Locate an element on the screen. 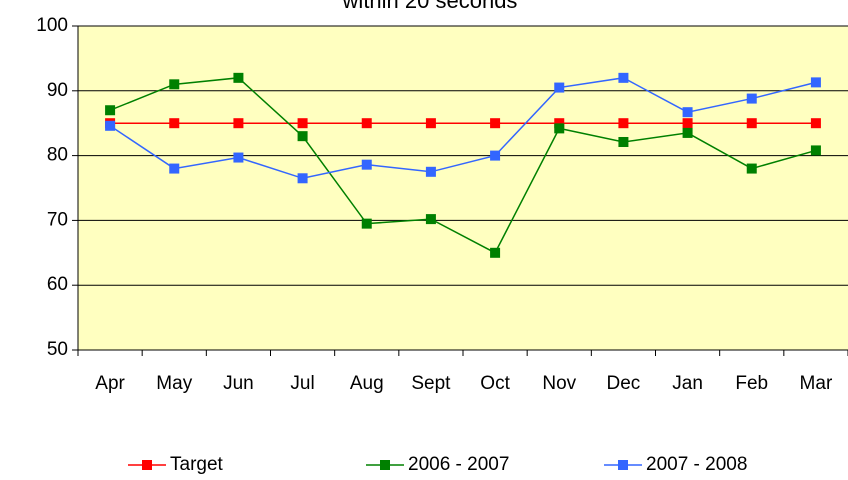 Image resolution: width=848 pixels, height=480 pixels. x-tick-label: Jan is located at coordinates (687, 383).